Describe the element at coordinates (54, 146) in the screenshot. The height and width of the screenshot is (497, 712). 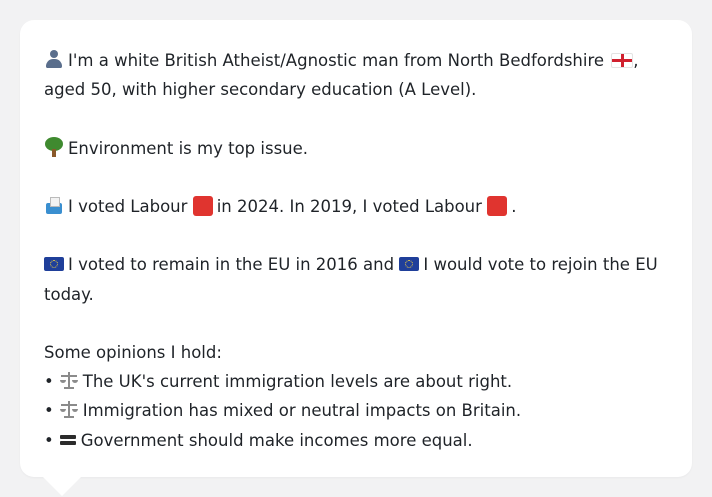
I see `tree-icon` at that location.